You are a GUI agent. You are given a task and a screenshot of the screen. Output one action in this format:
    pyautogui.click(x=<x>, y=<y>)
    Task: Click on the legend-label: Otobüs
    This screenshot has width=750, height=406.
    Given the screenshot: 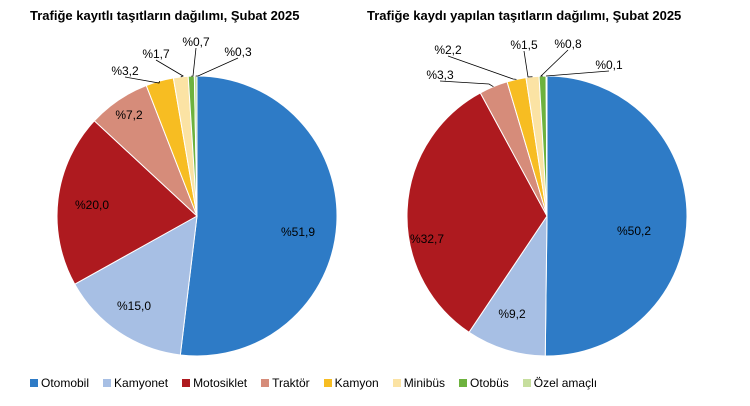 What is the action you would take?
    pyautogui.click(x=489, y=383)
    